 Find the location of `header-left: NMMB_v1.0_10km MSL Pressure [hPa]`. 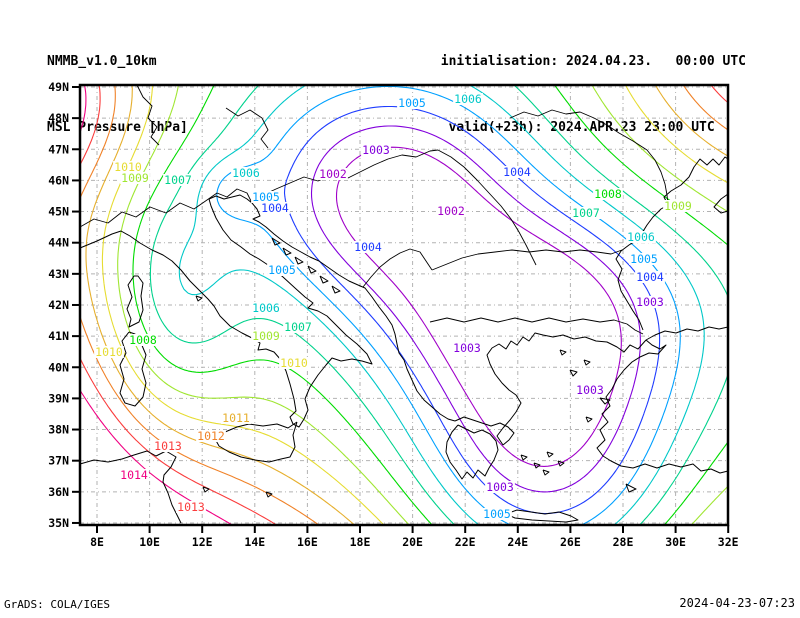

header-left: NMMB_v1.0_10km MSL Pressure [hPa] is located at coordinates (117, 84).